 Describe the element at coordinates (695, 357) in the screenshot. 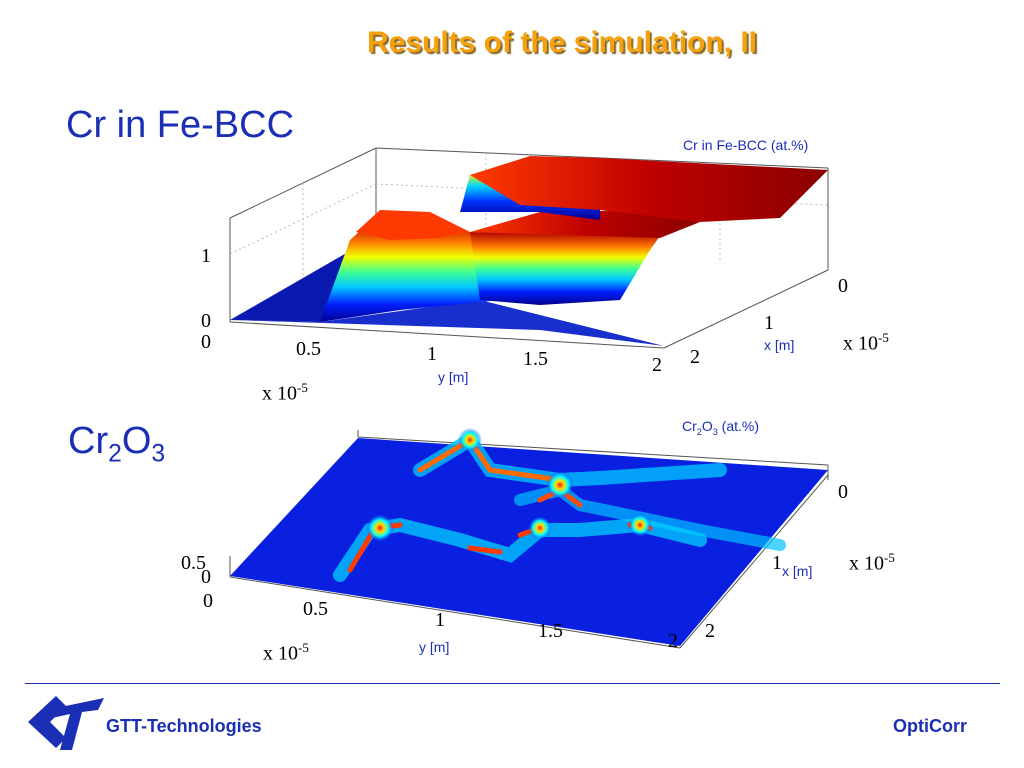

I see `plot1-ytick-2: 2` at that location.